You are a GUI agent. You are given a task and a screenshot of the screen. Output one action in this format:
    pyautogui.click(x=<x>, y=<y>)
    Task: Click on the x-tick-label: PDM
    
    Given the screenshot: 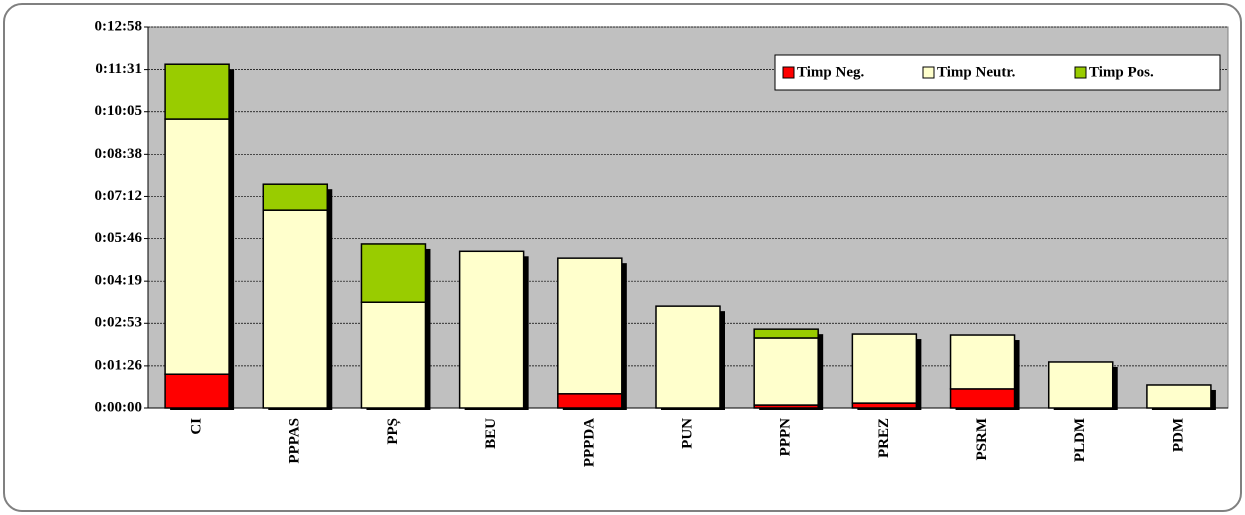 What is the action you would take?
    pyautogui.click(x=1178, y=435)
    